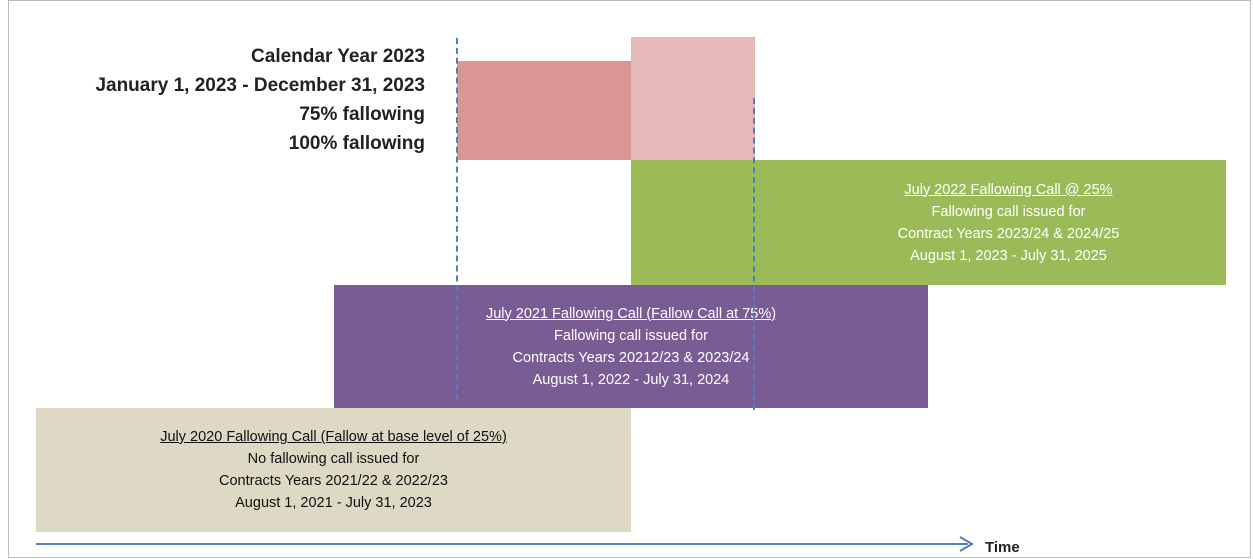 This screenshot has width=1253, height=559. I want to click on call-2022-line1: Fallowing call issued for, so click(1008, 211).